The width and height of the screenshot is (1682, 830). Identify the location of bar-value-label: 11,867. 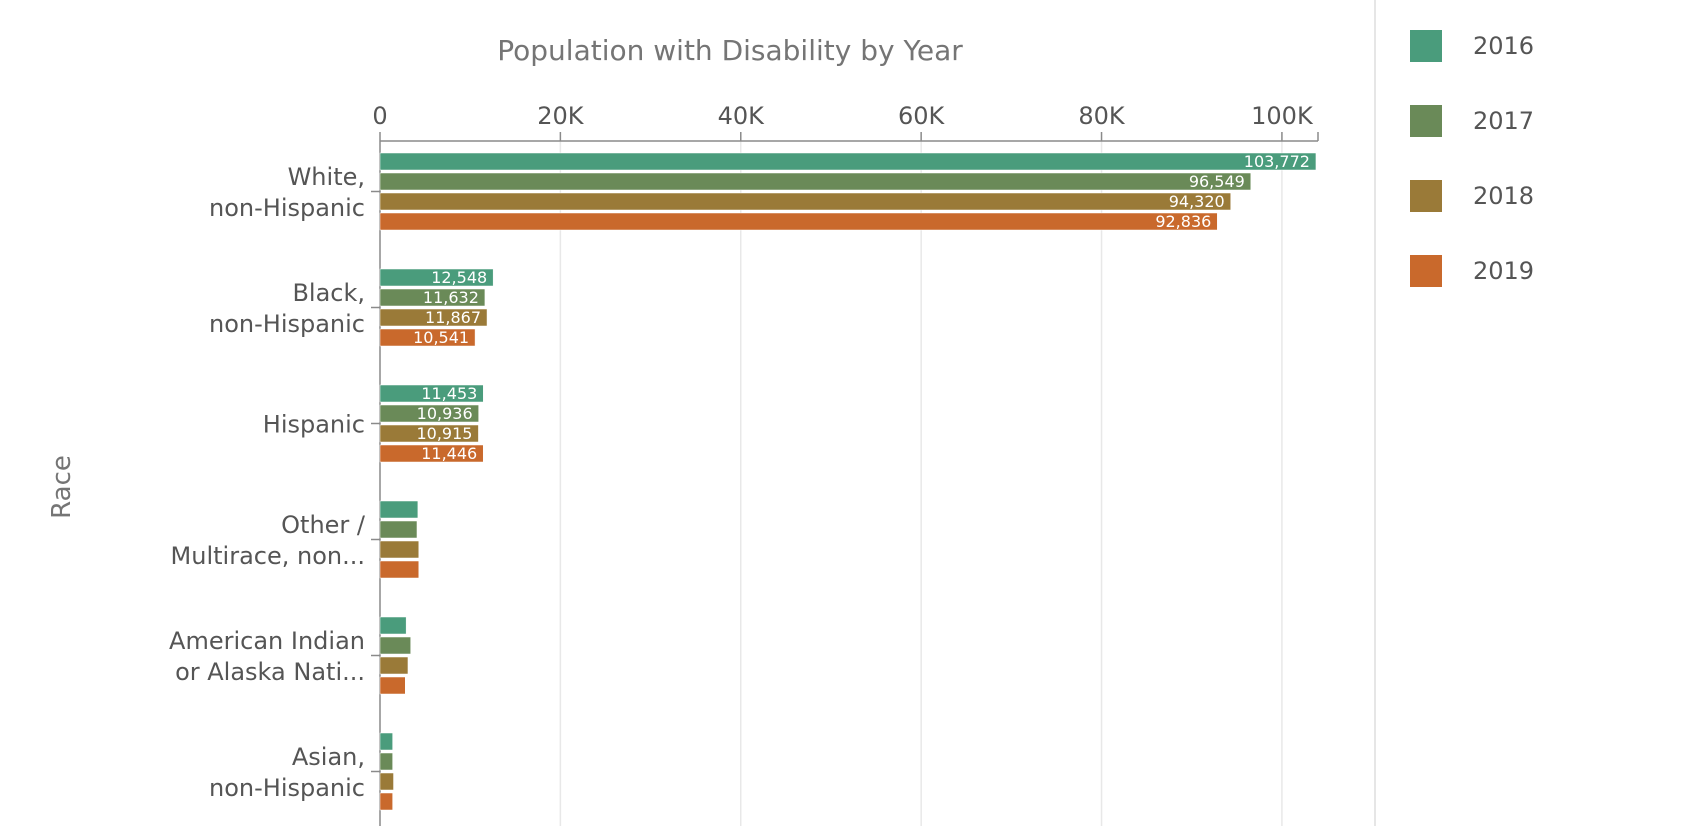
(453, 317).